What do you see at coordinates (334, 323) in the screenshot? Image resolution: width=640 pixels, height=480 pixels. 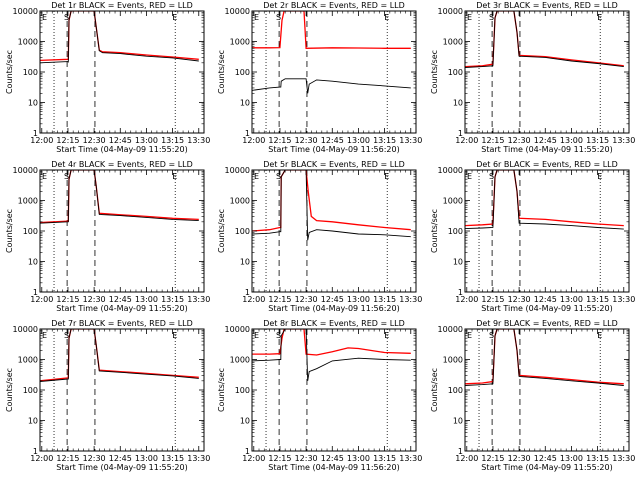 I see `panel-title: Det 8r BLACK = Events, RED = LLD` at bounding box center [334, 323].